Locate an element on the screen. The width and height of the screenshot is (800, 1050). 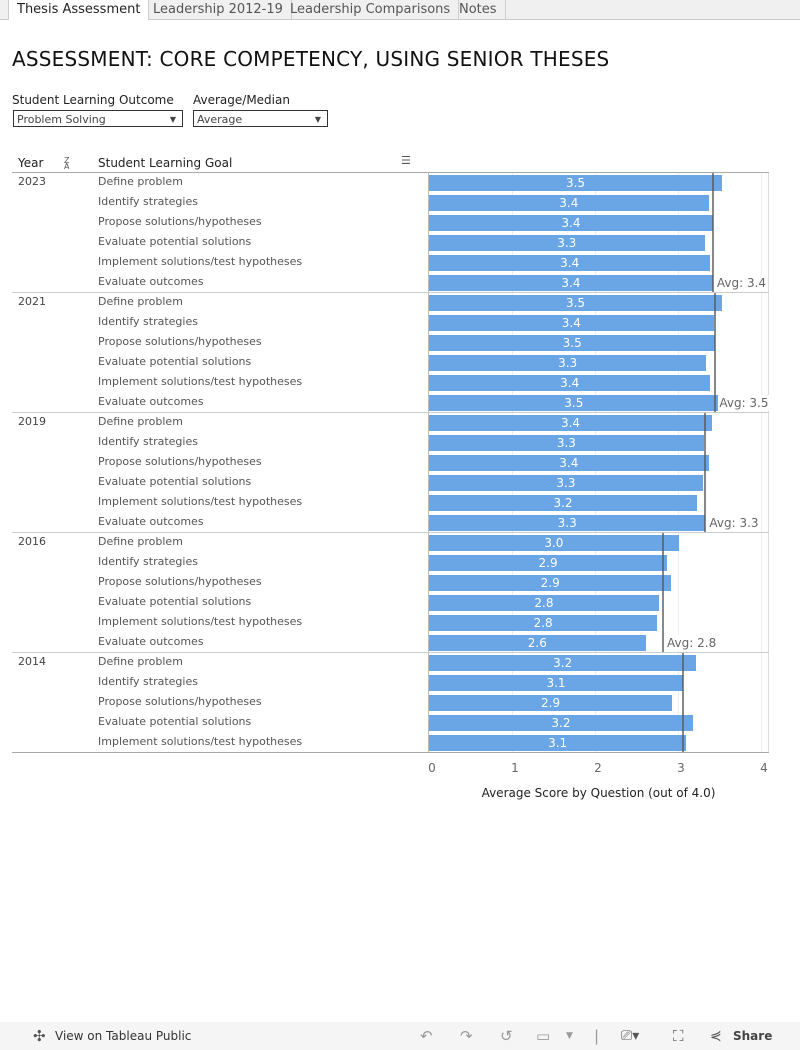
bar-value-label: 2.9 is located at coordinates (550, 583).